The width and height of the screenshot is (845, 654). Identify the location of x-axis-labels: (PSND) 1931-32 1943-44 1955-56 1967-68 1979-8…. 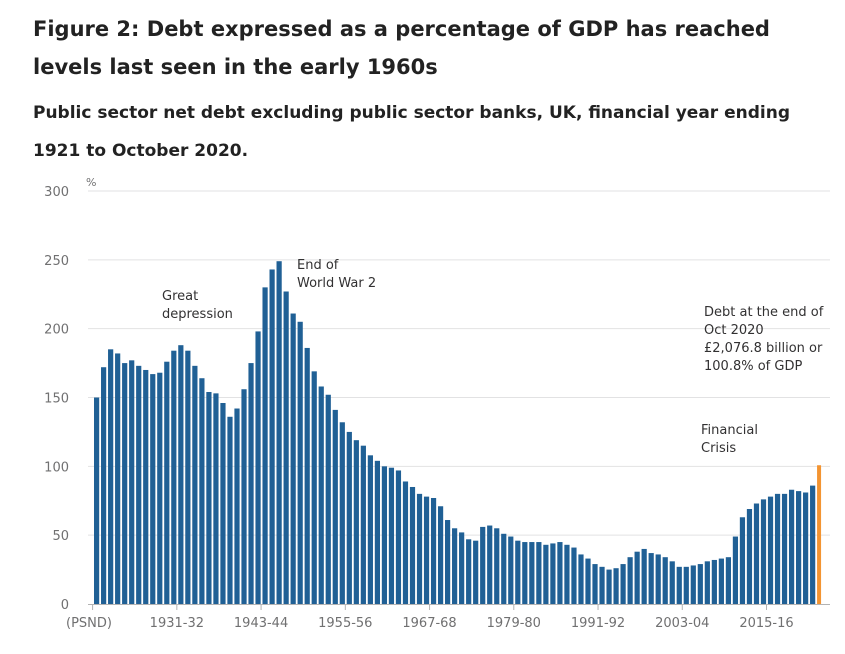
(430, 617).